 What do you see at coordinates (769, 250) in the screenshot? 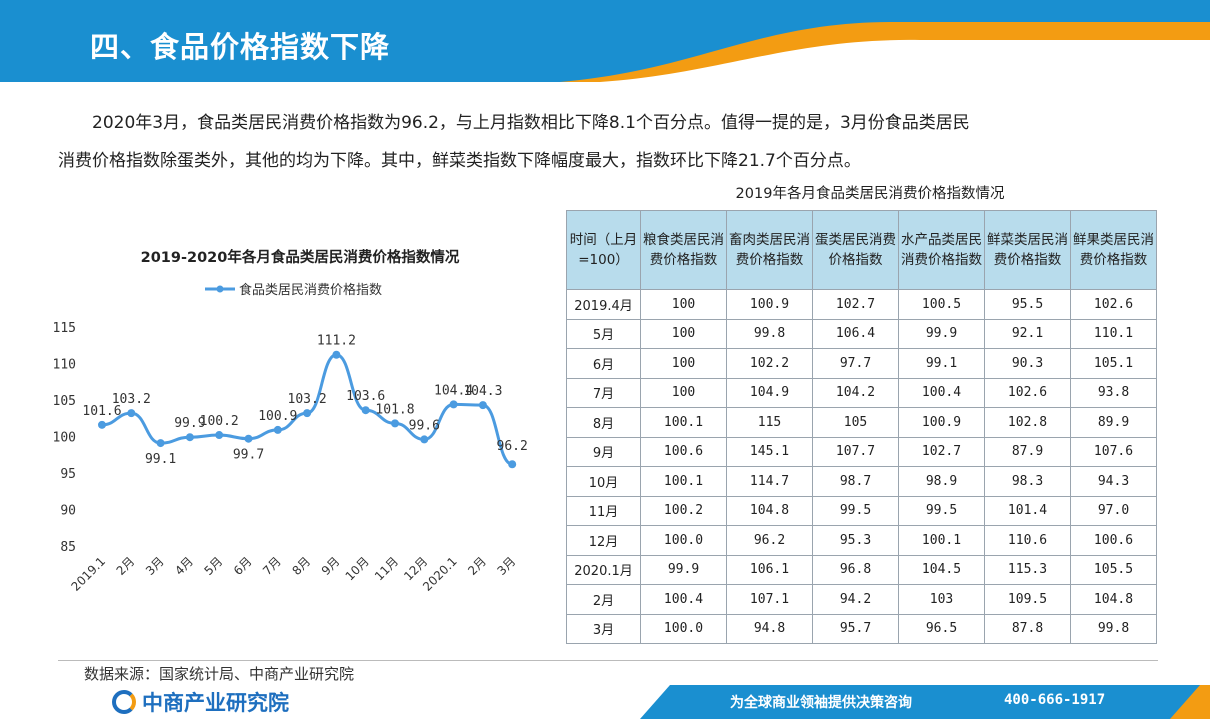
I see `table-header-cell: 畜肉类居民消费价格指数` at bounding box center [769, 250].